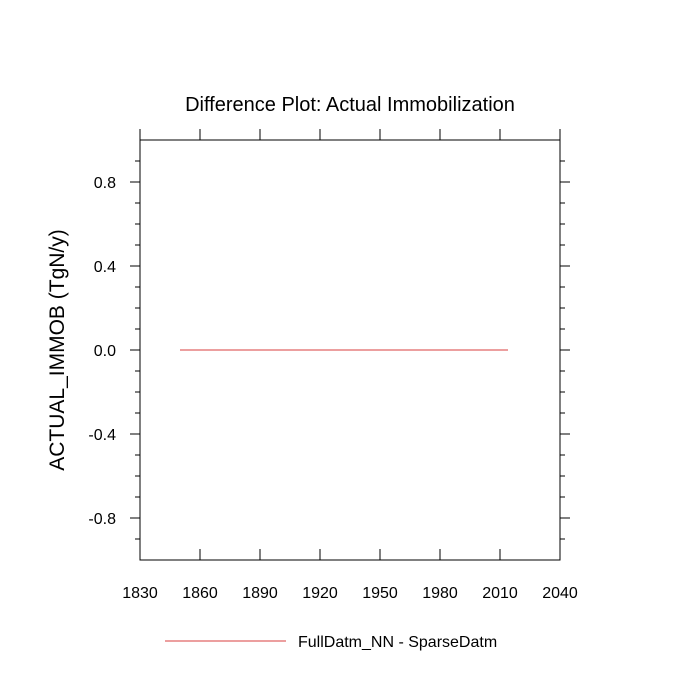 The width and height of the screenshot is (700, 700). Describe the element at coordinates (200, 593) in the screenshot. I see `x-tick-label: 1860` at that location.